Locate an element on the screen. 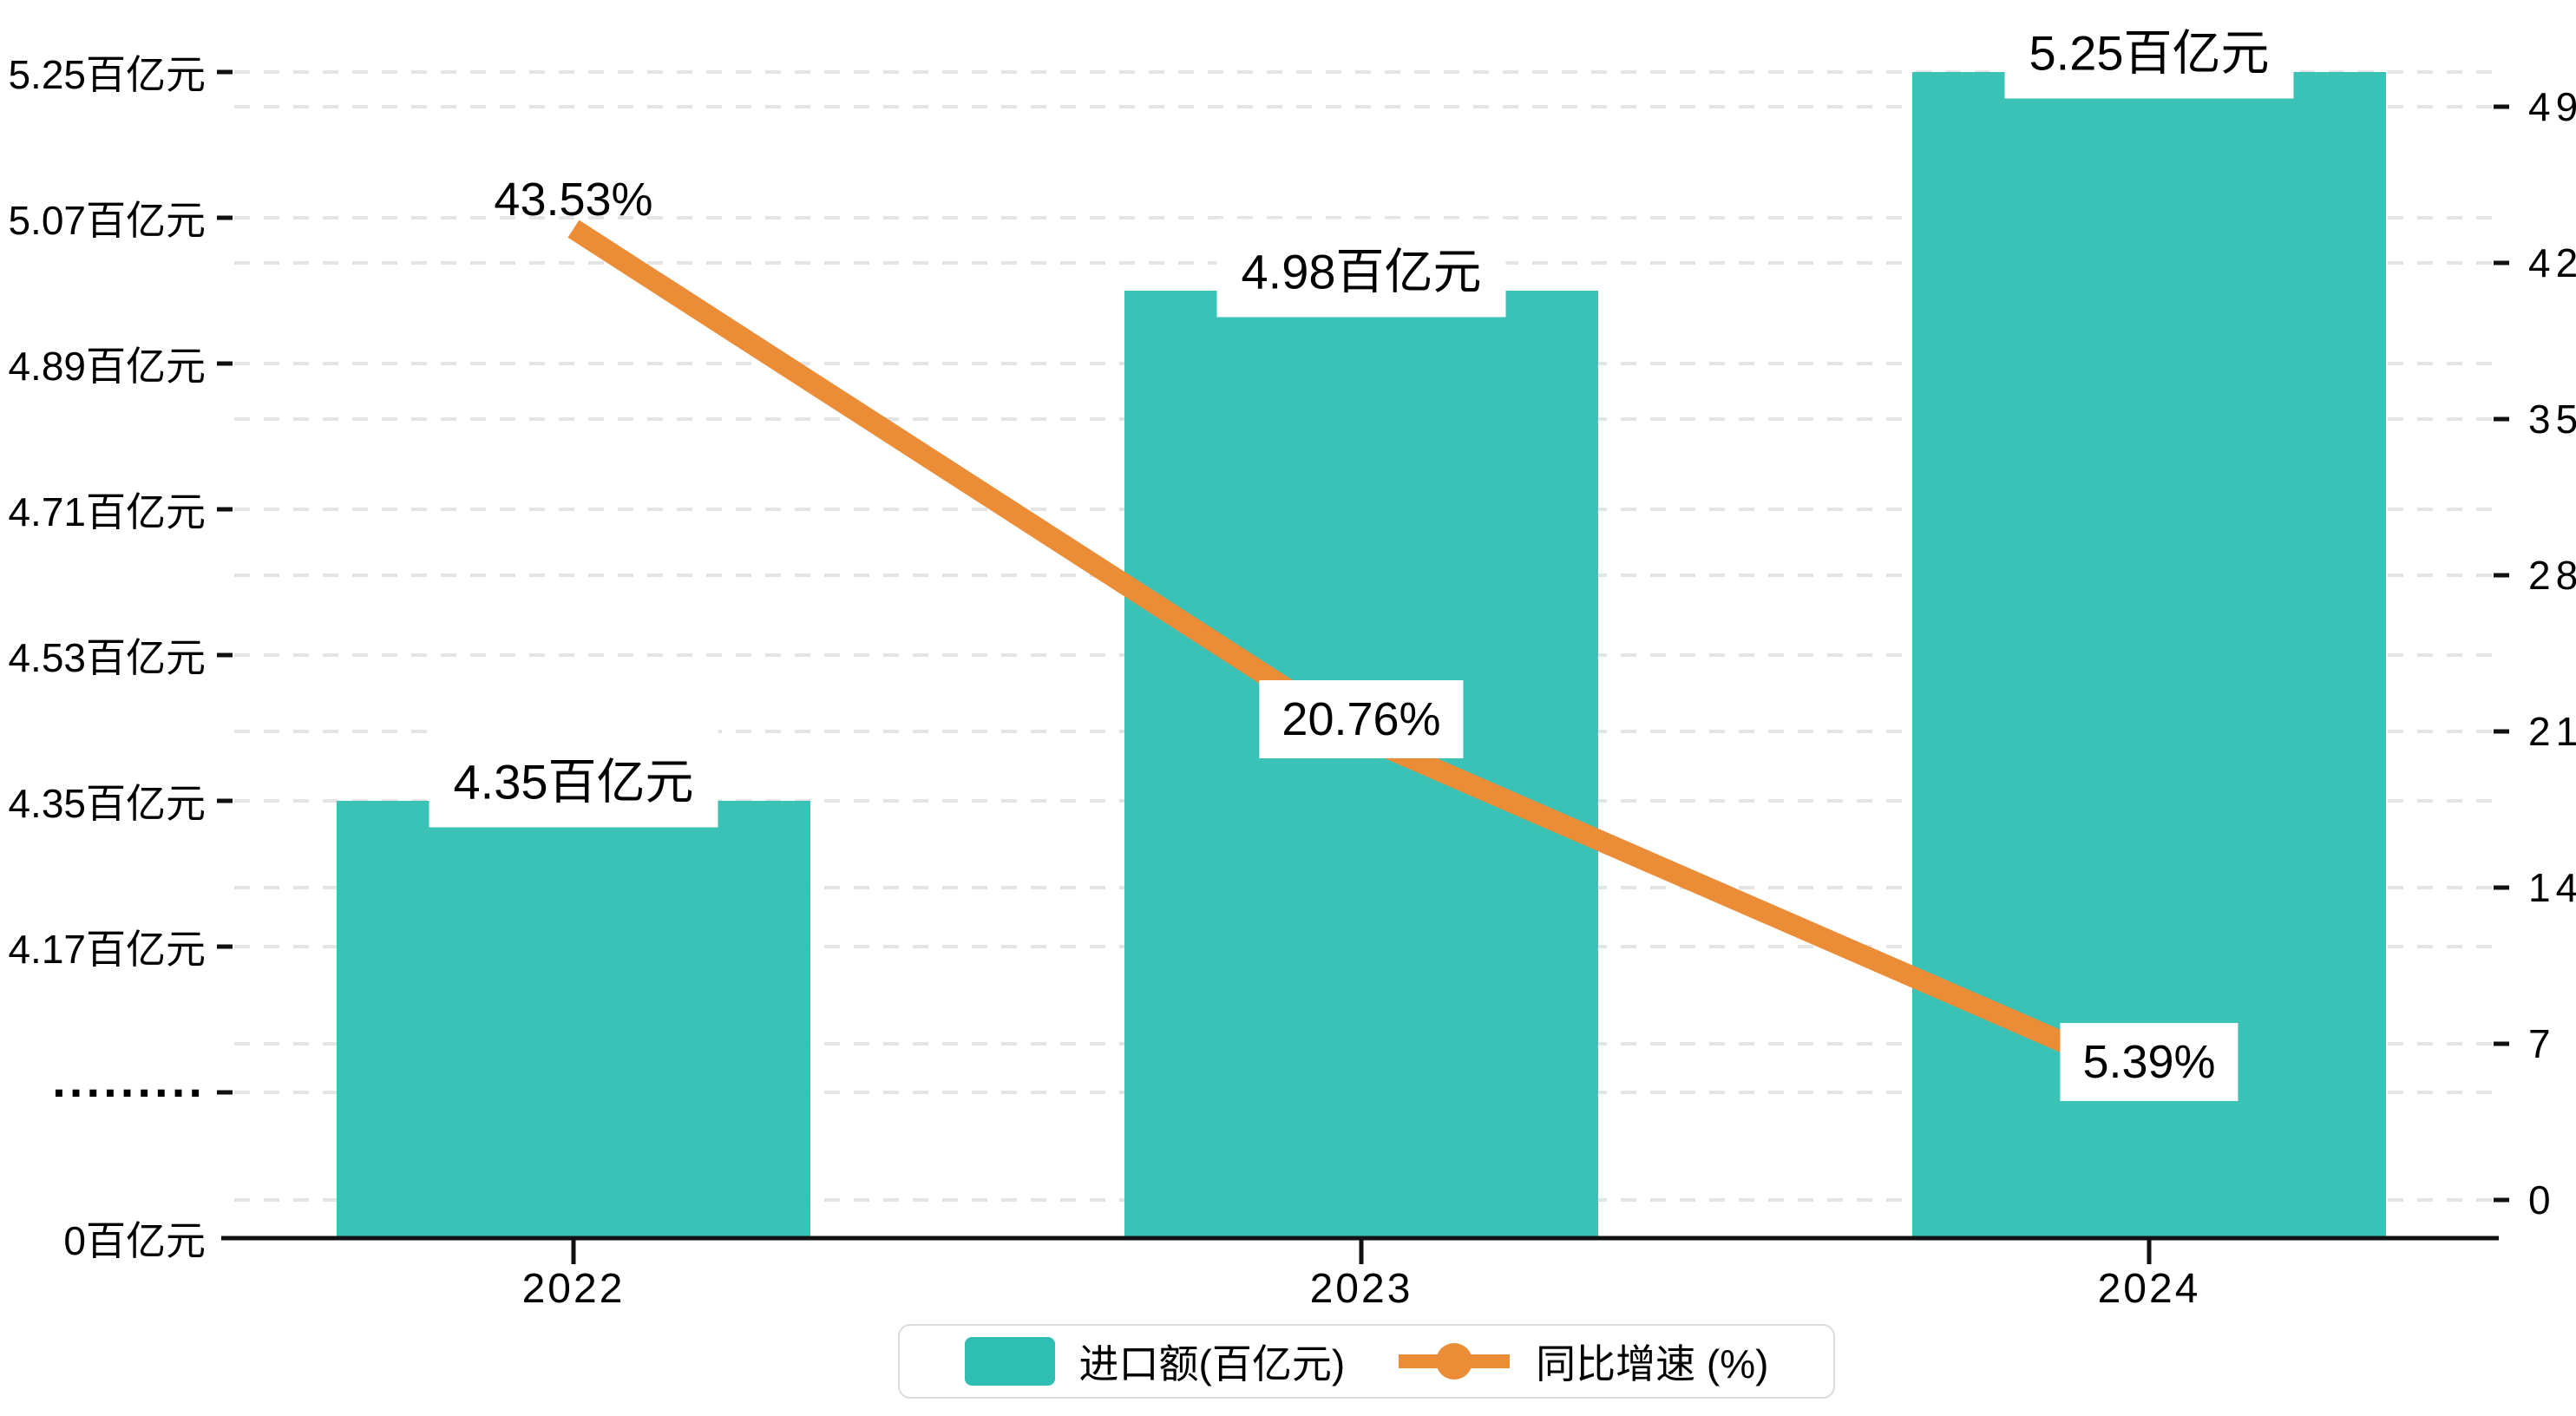  bar-2023 is located at coordinates (1361, 764).